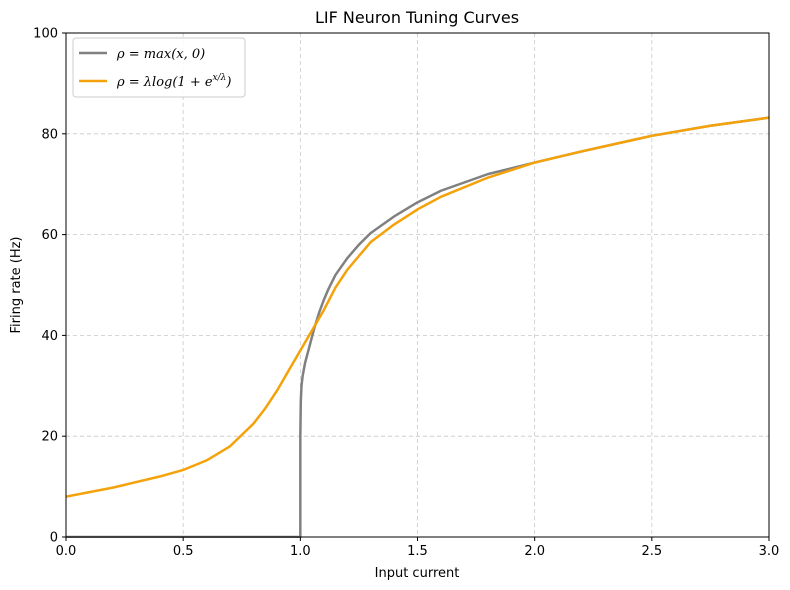 This screenshot has width=790, height=590. I want to click on y-tick-label: 100, so click(45, 34).